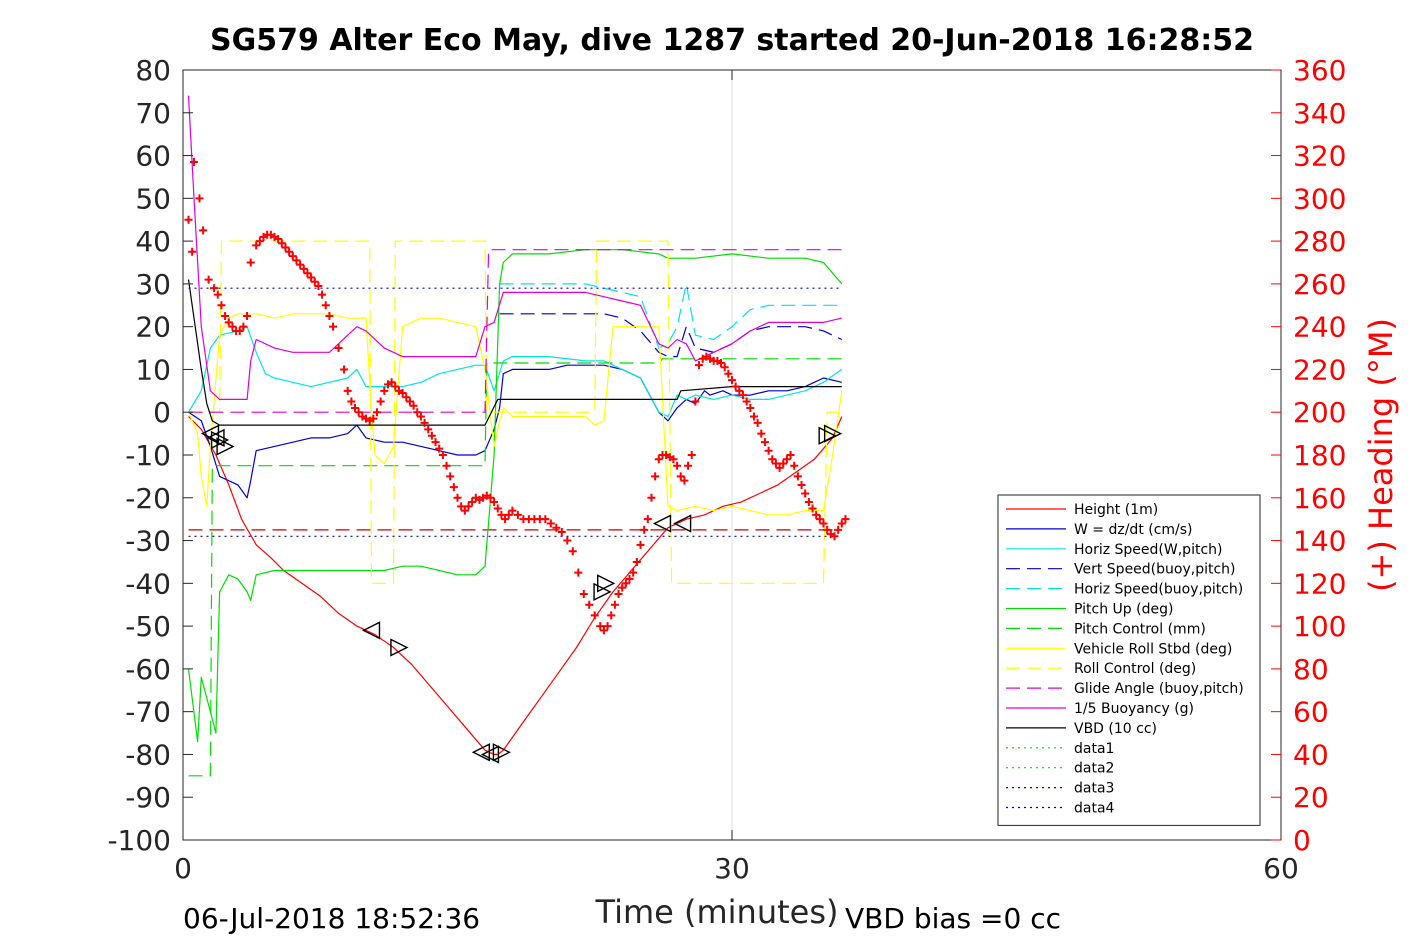 The image size is (1417, 945). What do you see at coordinates (153, 113) in the screenshot?
I see `y-tick-label: 70` at bounding box center [153, 113].